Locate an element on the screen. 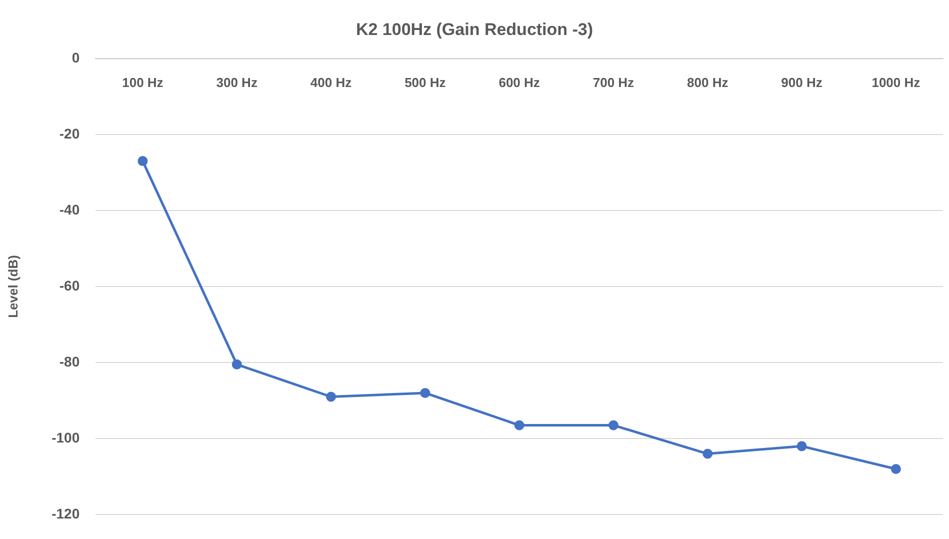 The image size is (949, 539). y-tick-label: -120 is located at coordinates (66, 513).